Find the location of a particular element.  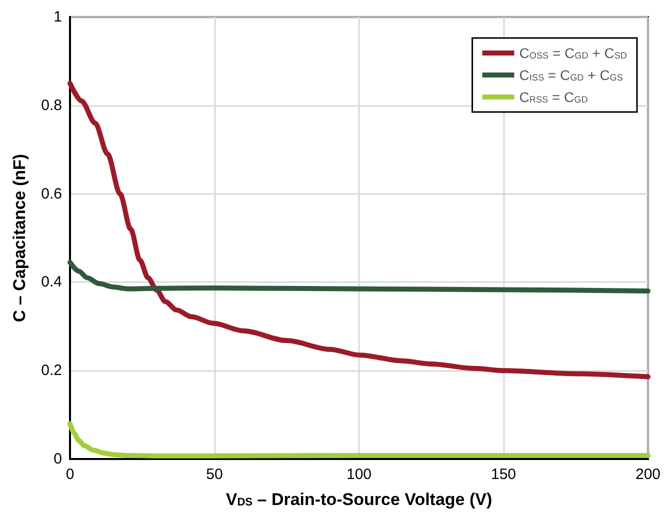

legend-label: COSS = CGD + CSD is located at coordinates (573, 53).